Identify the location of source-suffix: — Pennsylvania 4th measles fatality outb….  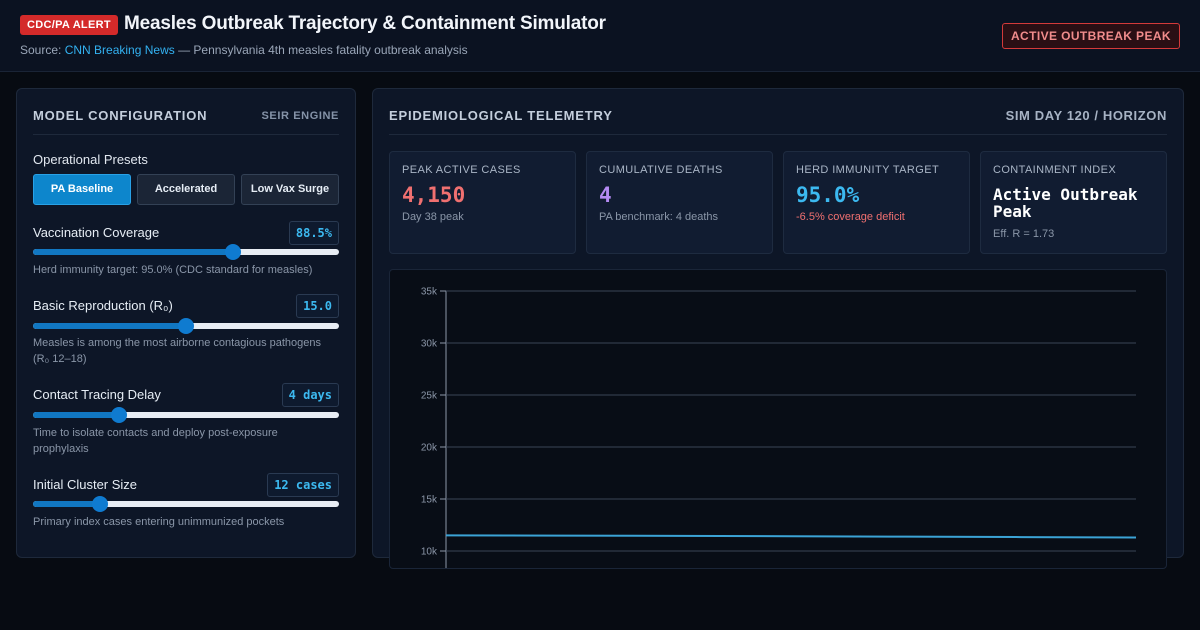
(321, 50).